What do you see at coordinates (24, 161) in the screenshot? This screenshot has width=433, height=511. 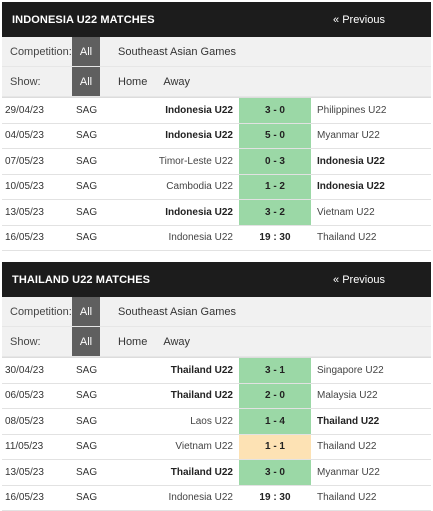 I see `match-date: 07/05/23` at bounding box center [24, 161].